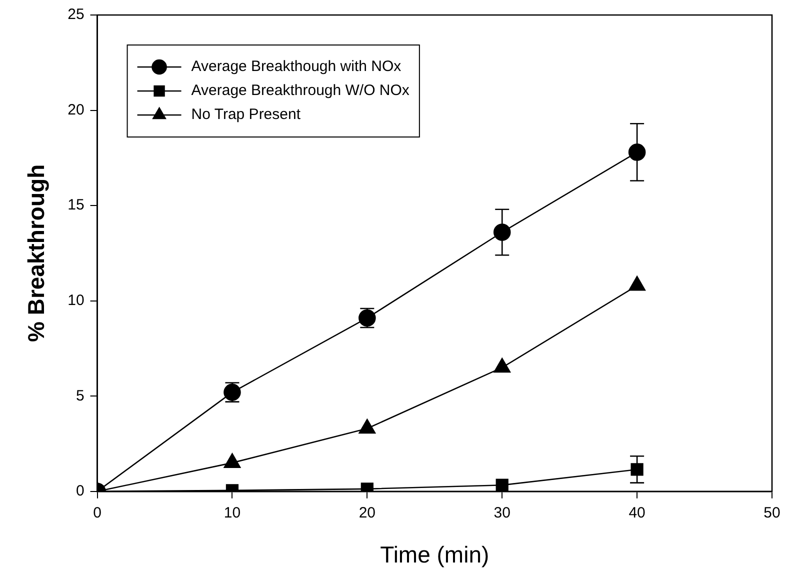 The height and width of the screenshot is (584, 790). What do you see at coordinates (772, 513) in the screenshot?
I see `x-tick-label: 50` at bounding box center [772, 513].